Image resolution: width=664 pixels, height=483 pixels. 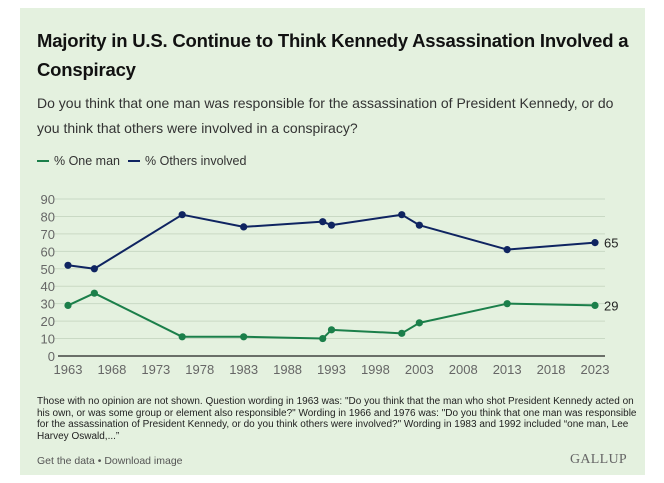 I want to click on legend-item-others-involved: % Others involved, so click(x=187, y=161).